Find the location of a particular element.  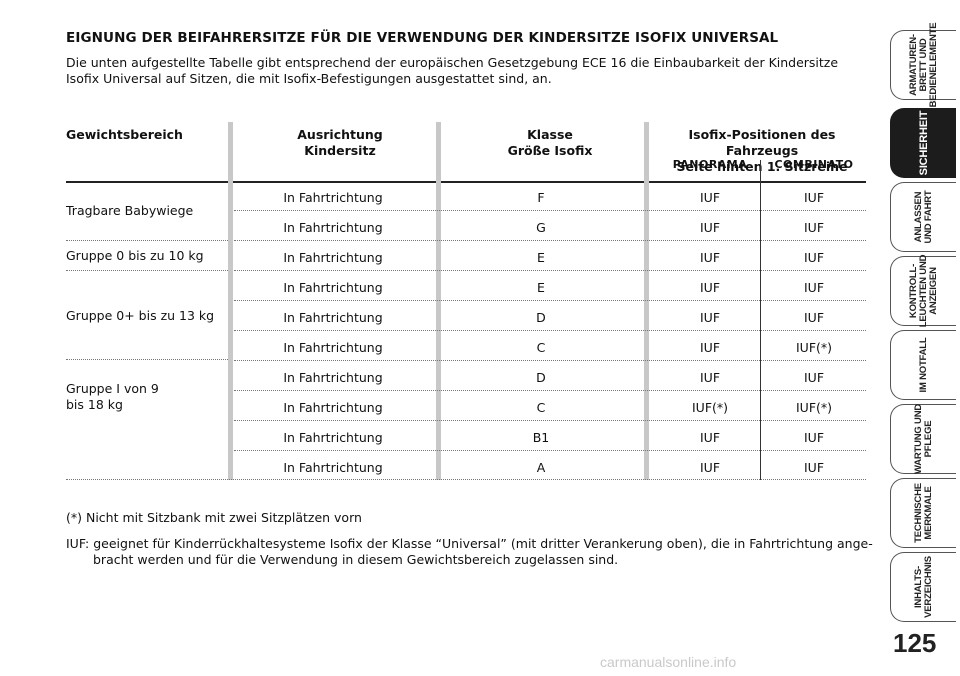

tab-sicherheit: SICHERHEIT is located at coordinates (923, 143).